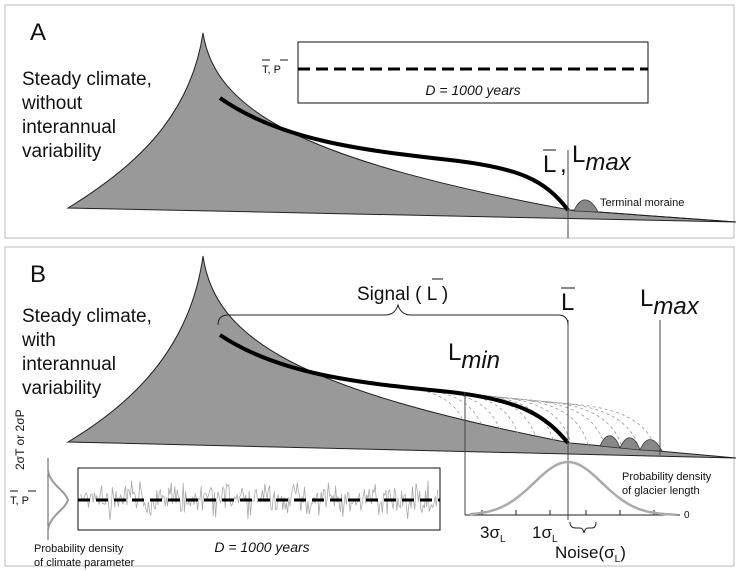 This screenshot has width=738, height=571. Describe the element at coordinates (38, 32) in the screenshot. I see `panel-label: A` at that location.